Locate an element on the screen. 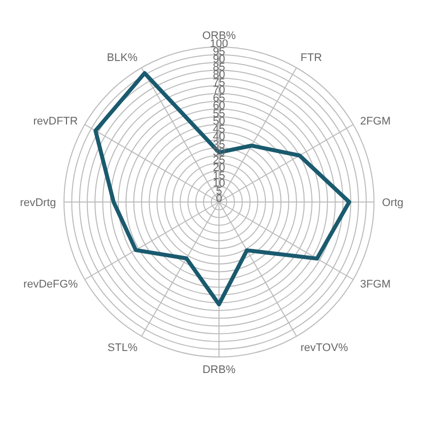 The height and width of the screenshot is (440, 440). spoke-label: STL% is located at coordinates (123, 348).